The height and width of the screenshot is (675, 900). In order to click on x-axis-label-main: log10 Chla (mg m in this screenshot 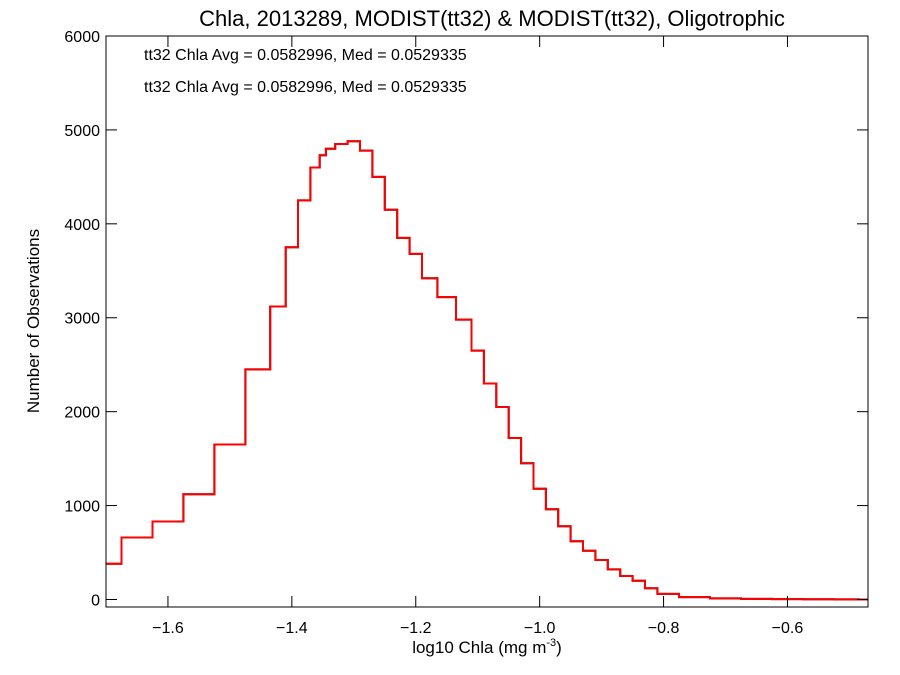, I will do `click(479, 647)`.